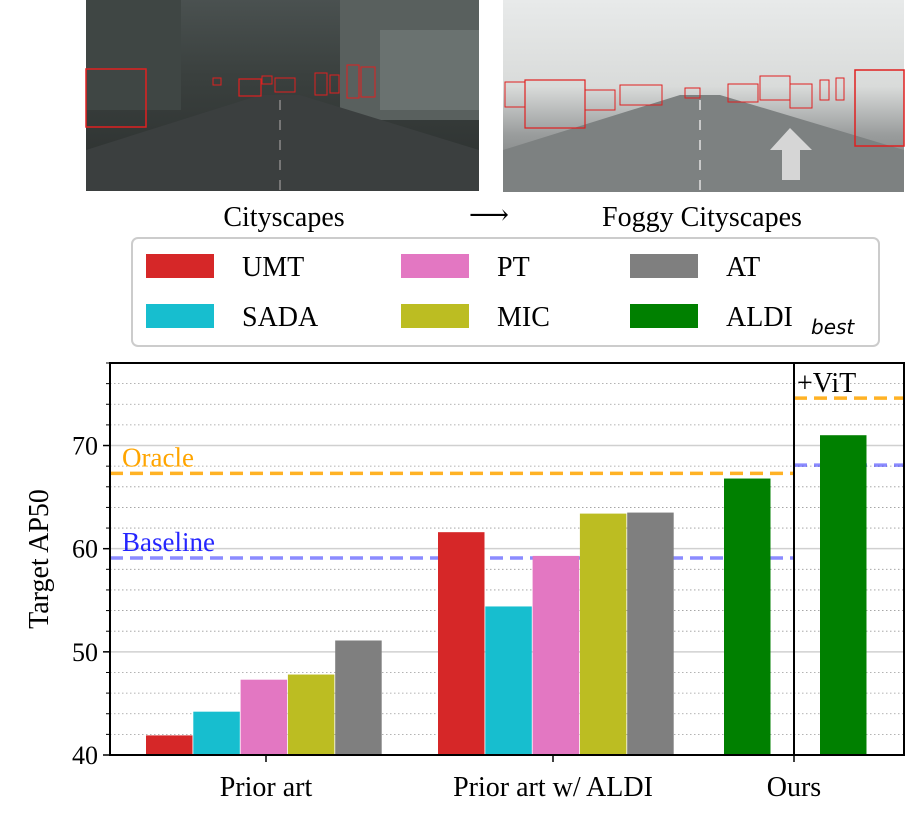  What do you see at coordinates (743, 267) in the screenshot?
I see `legend-label-at: AT` at bounding box center [743, 267].